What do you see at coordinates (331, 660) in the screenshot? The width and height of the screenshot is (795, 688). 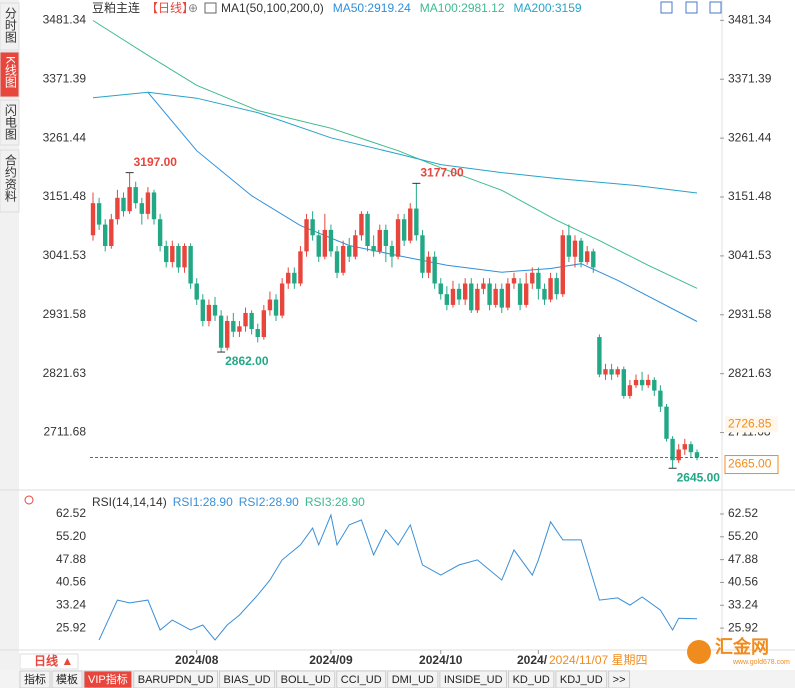 I see `x-tick-label: 2024/09` at bounding box center [331, 660].